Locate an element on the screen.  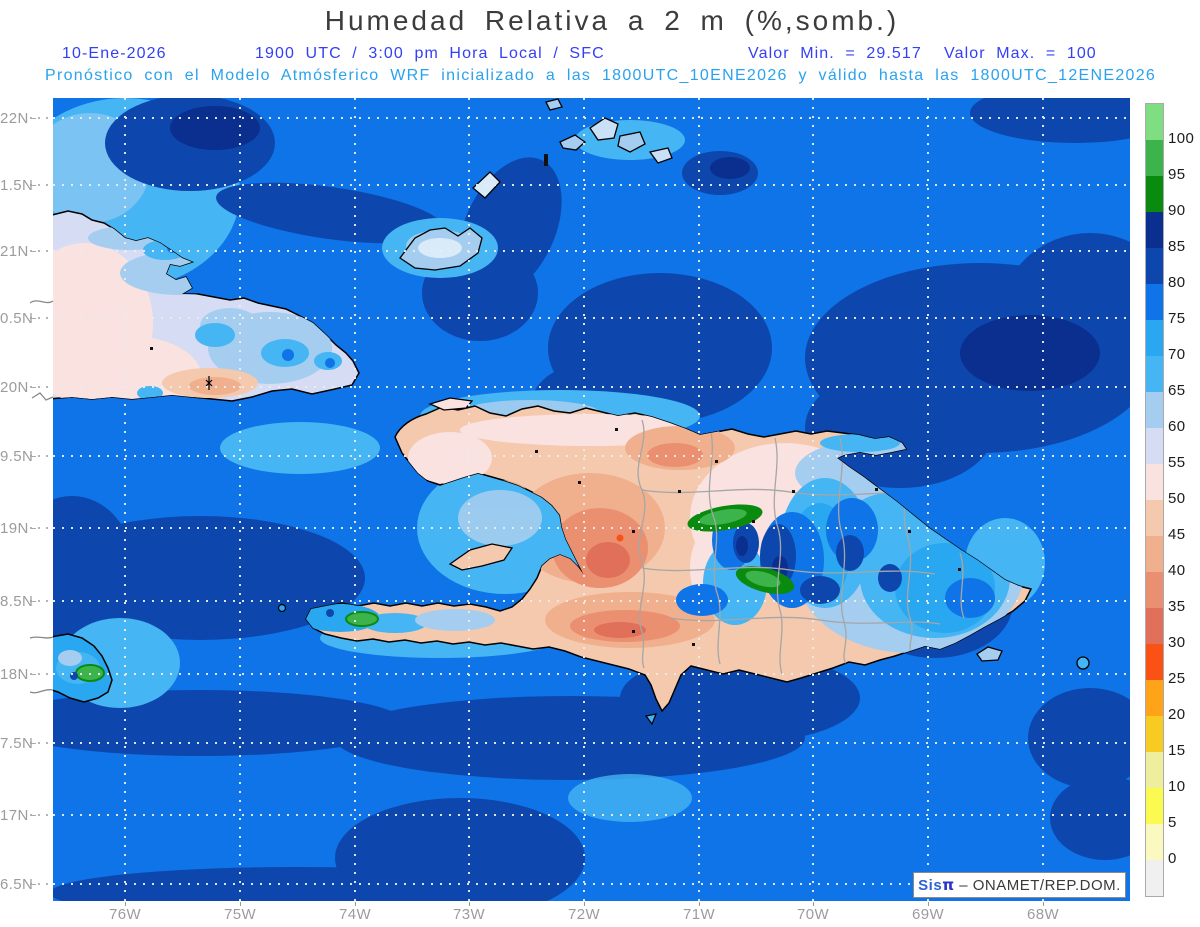
credit-text: ONAMET/REP.DOM. is located at coordinates (1046, 885).